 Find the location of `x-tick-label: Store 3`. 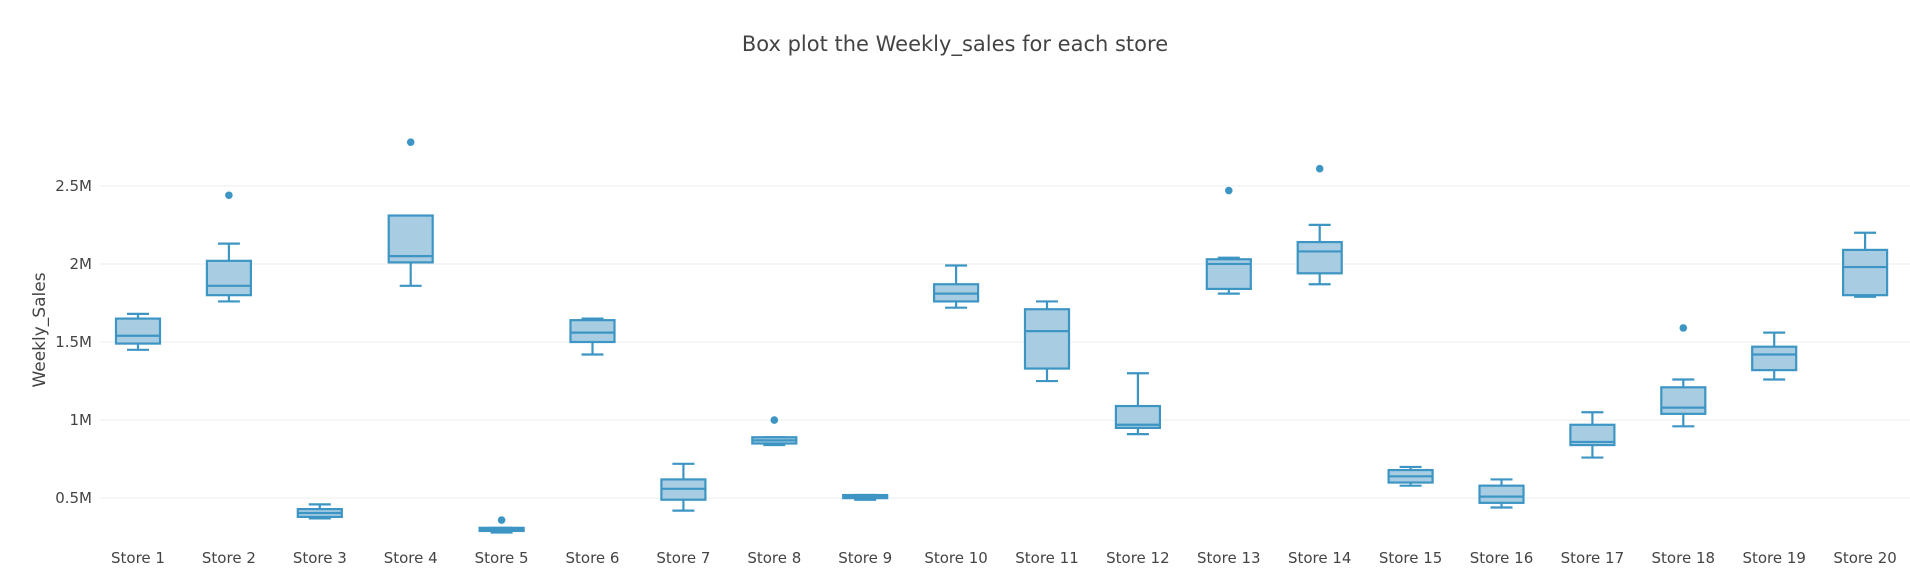

x-tick-label: Store 3 is located at coordinates (320, 558).